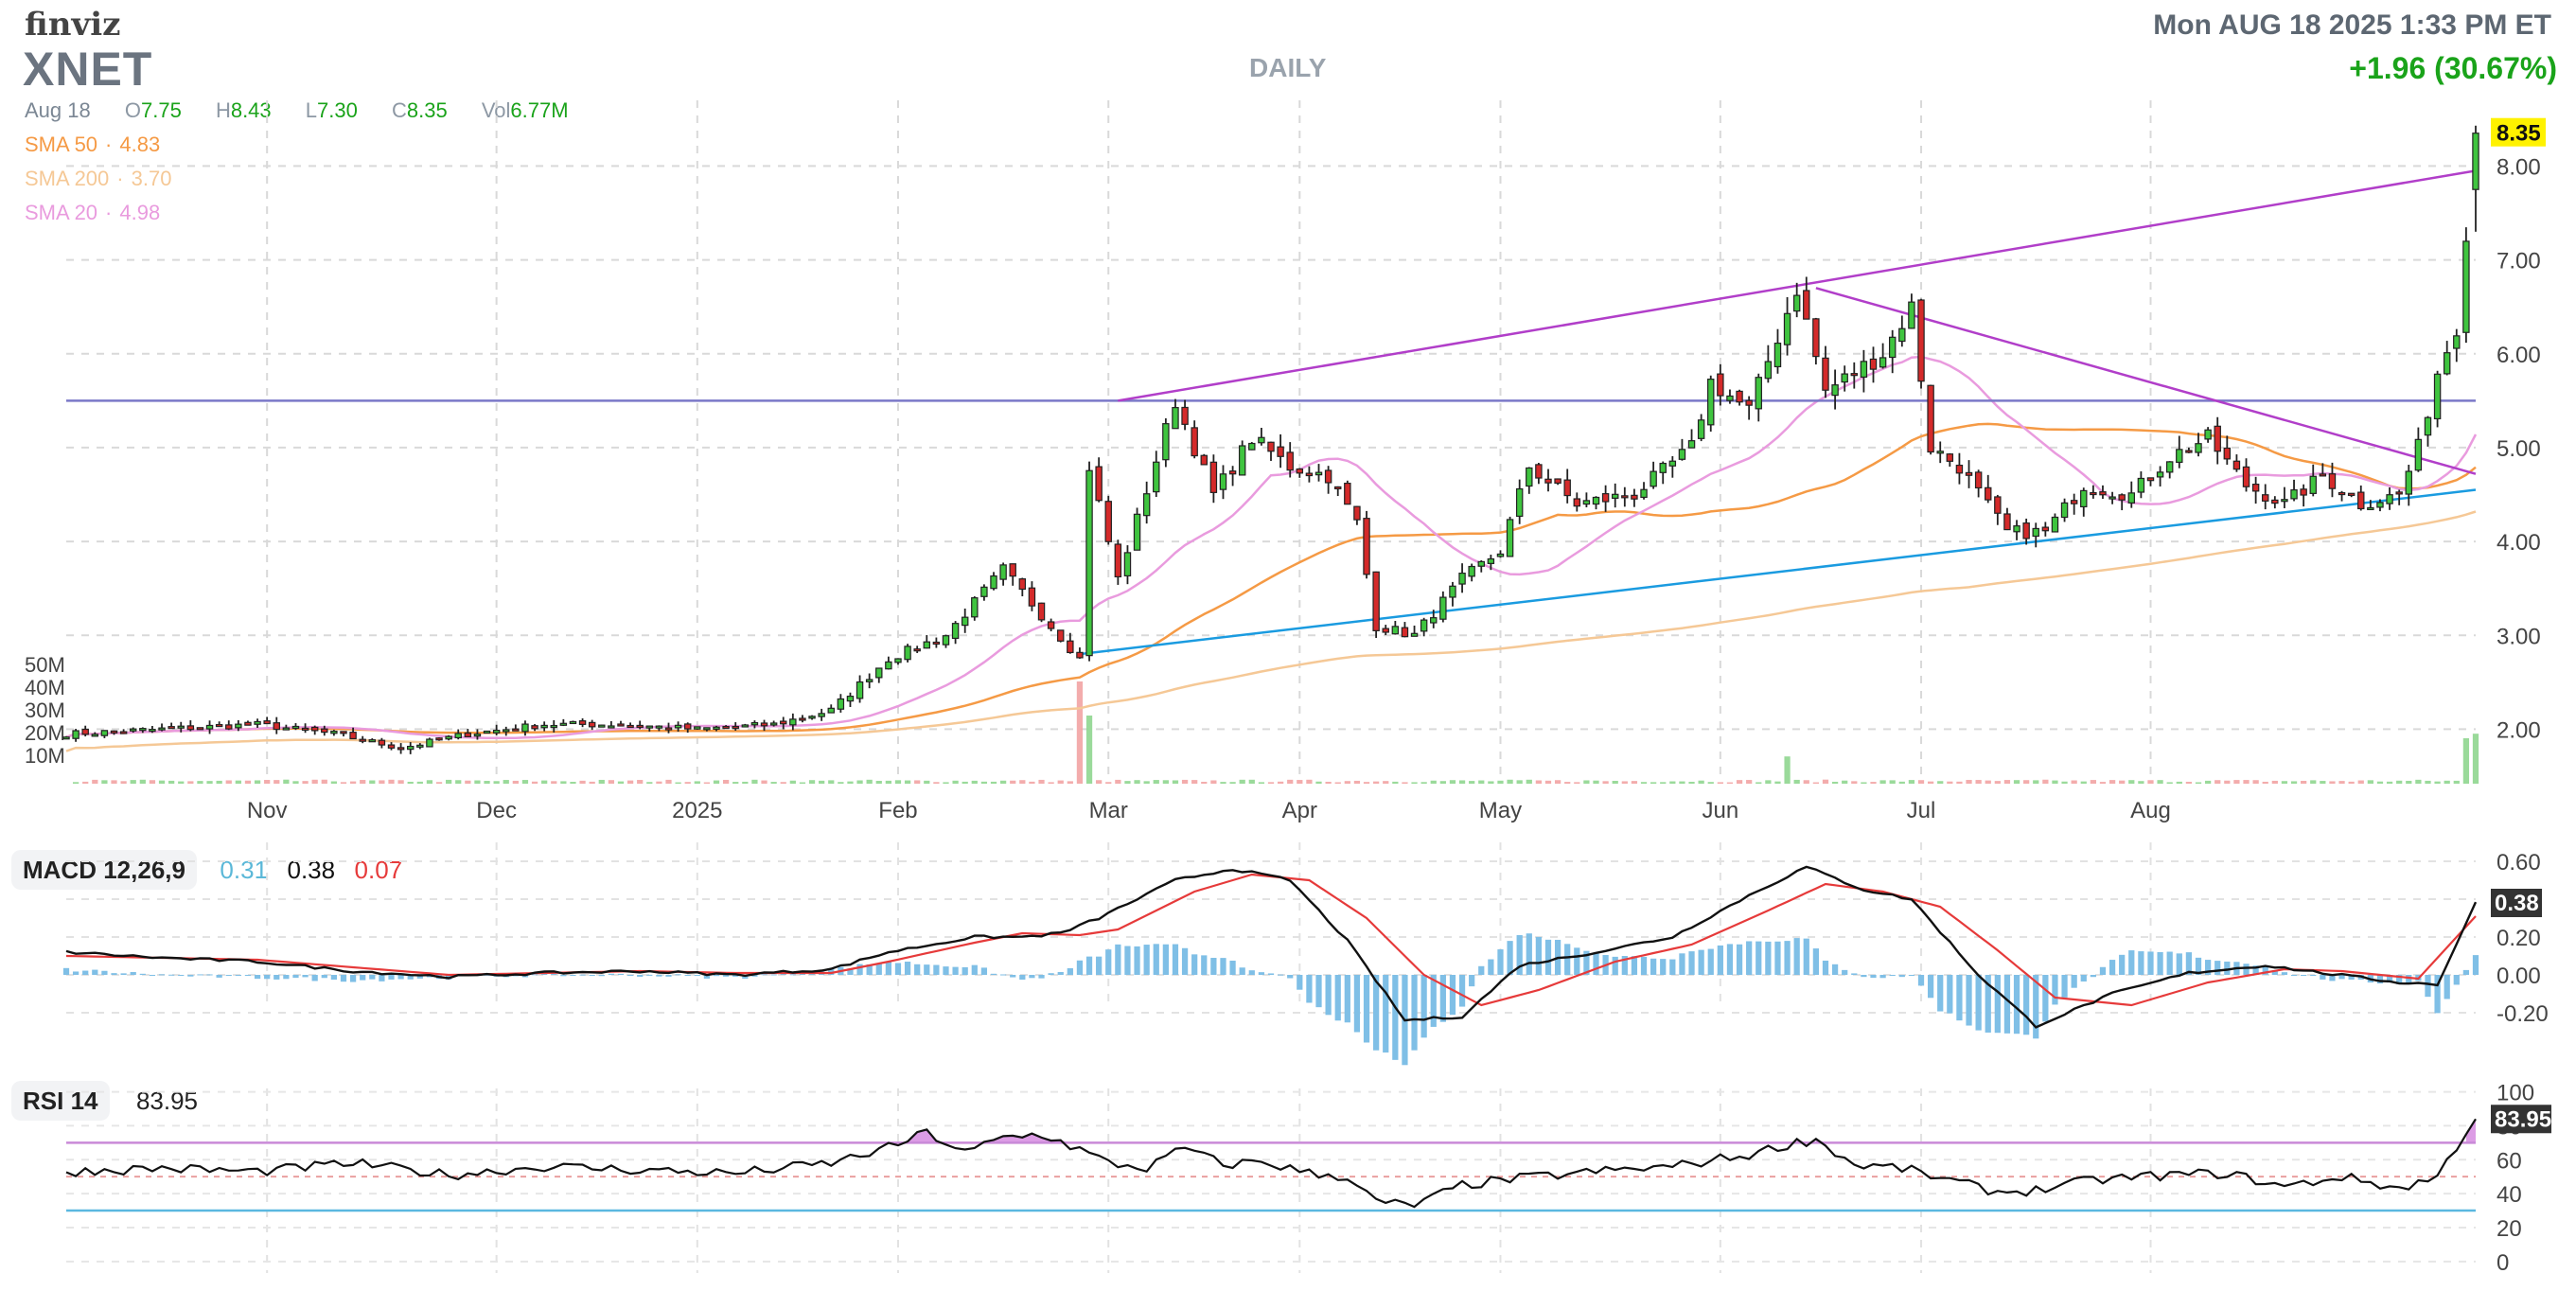 This screenshot has width=2576, height=1291. Describe the element at coordinates (2519, 938) in the screenshot. I see `macd-axis-label: 0.20` at that location.